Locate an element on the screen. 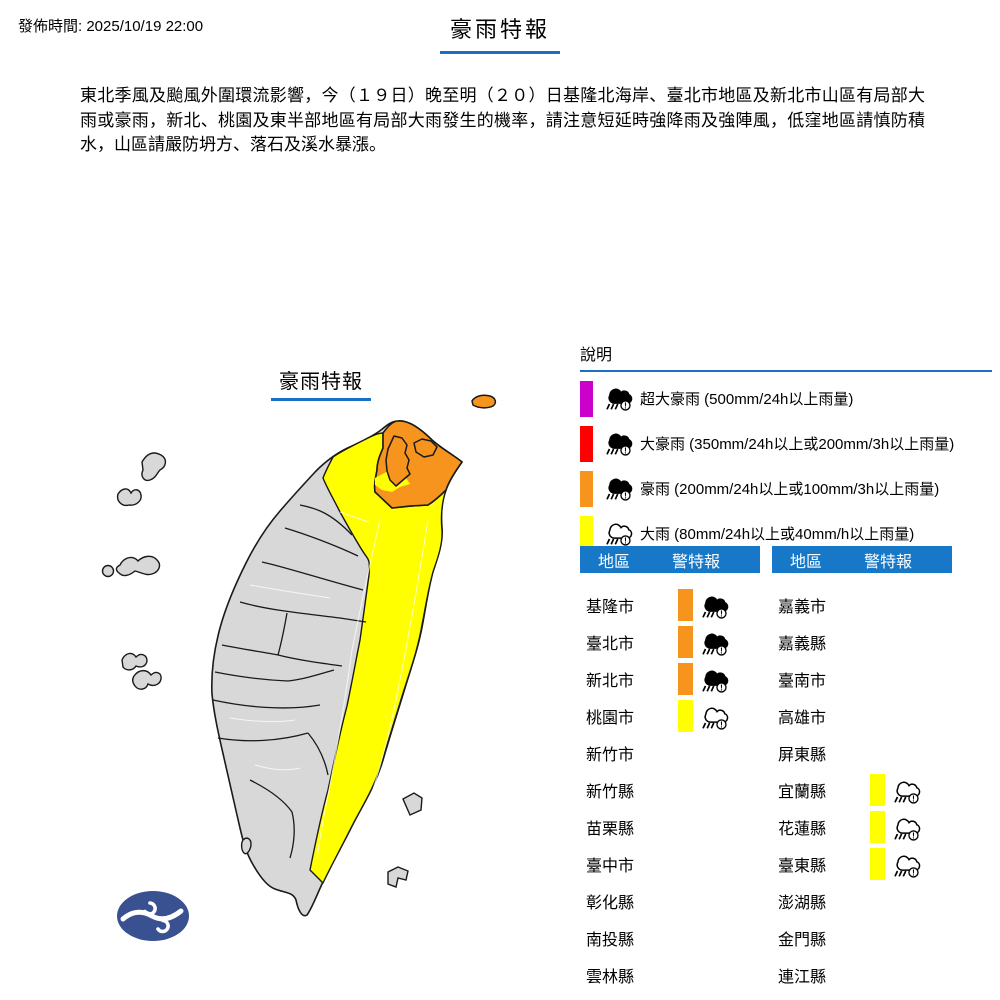 This screenshot has width=1000, height=1000. legend-item: ! 豪雨 (200mm/24h以上或100mm/3h以上雨量) is located at coordinates (786, 488).